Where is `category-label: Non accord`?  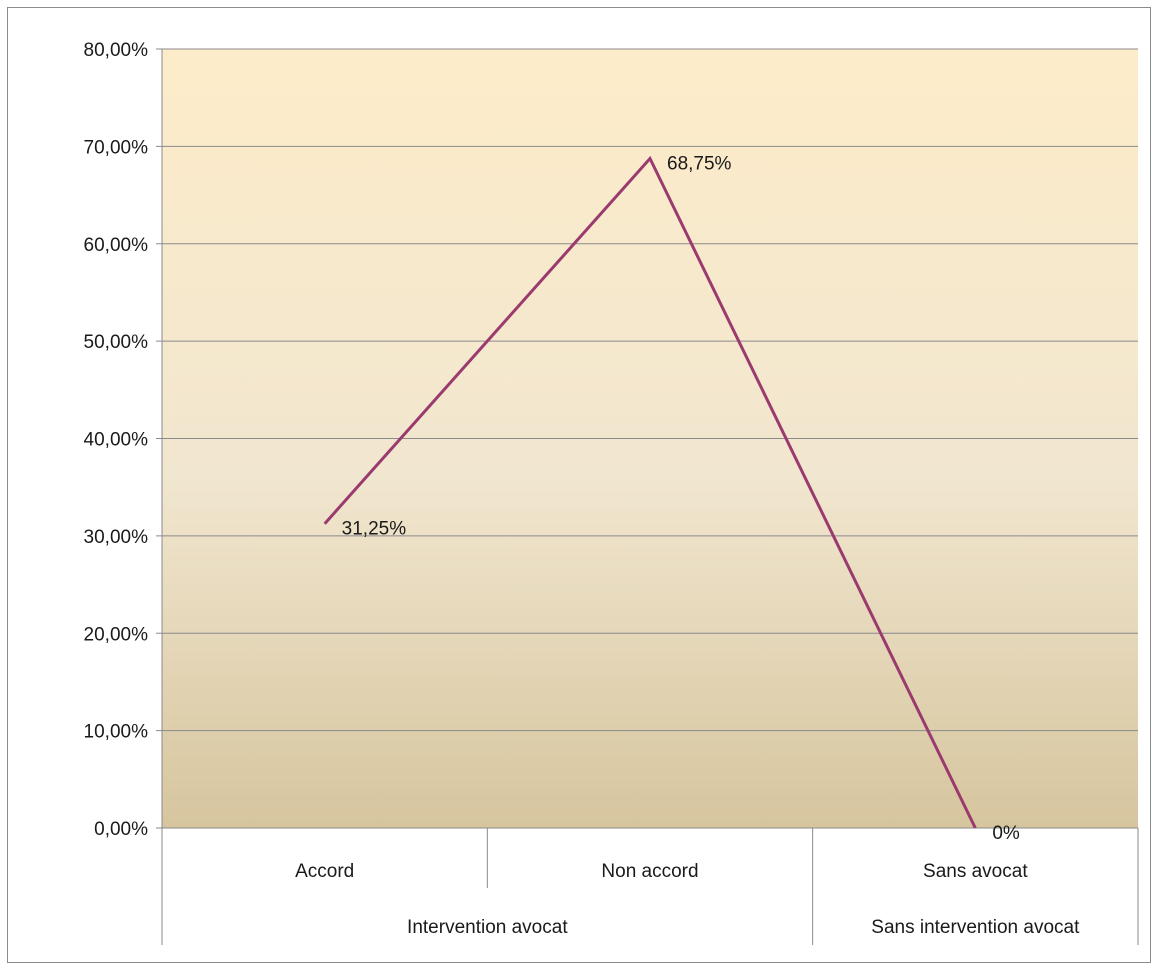 category-label: Non accord is located at coordinates (649, 871).